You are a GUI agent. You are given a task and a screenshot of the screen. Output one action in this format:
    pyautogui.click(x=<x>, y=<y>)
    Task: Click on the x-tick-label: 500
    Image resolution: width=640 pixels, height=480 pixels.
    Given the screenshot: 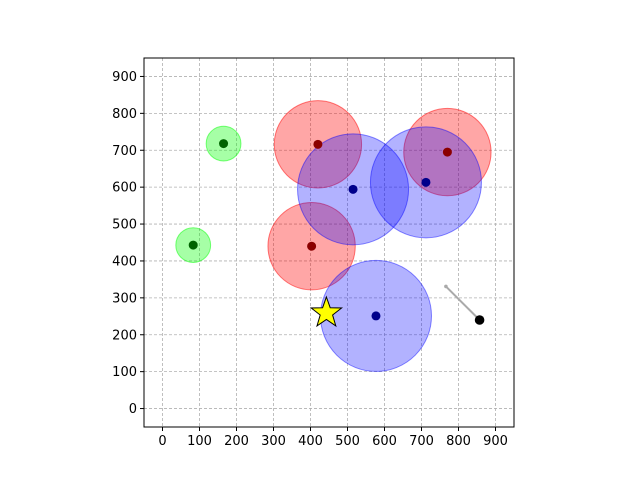 What is the action you would take?
    pyautogui.click(x=347, y=441)
    